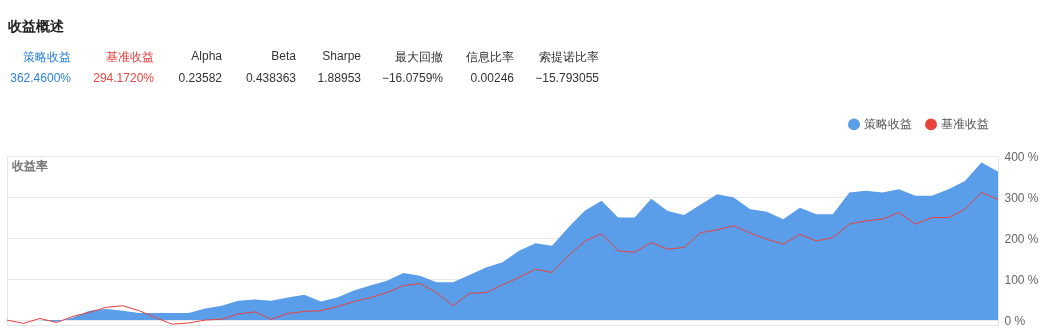 This screenshot has height=329, width=1056. What do you see at coordinates (36, 27) in the screenshot?
I see `text: 收益概述` at bounding box center [36, 27].